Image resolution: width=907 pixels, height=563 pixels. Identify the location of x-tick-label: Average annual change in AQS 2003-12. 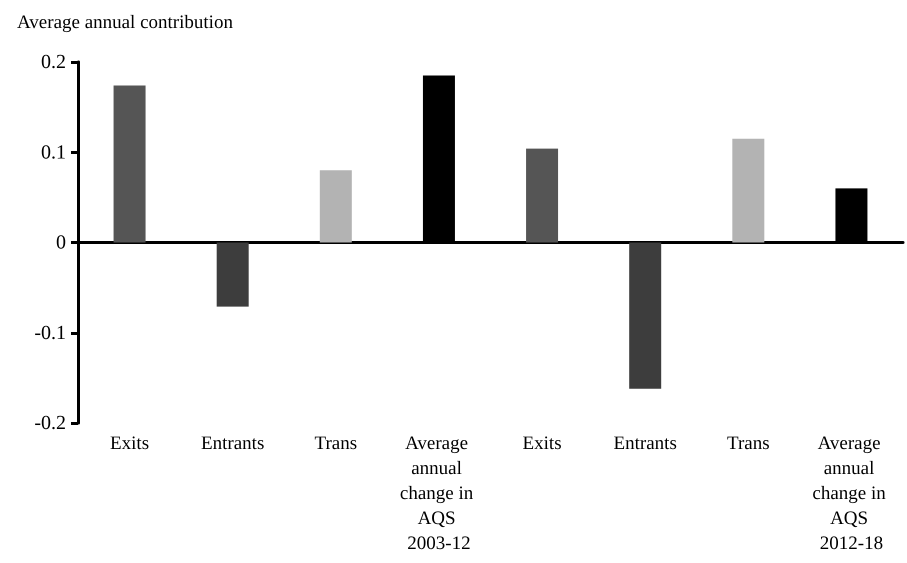
(439, 493).